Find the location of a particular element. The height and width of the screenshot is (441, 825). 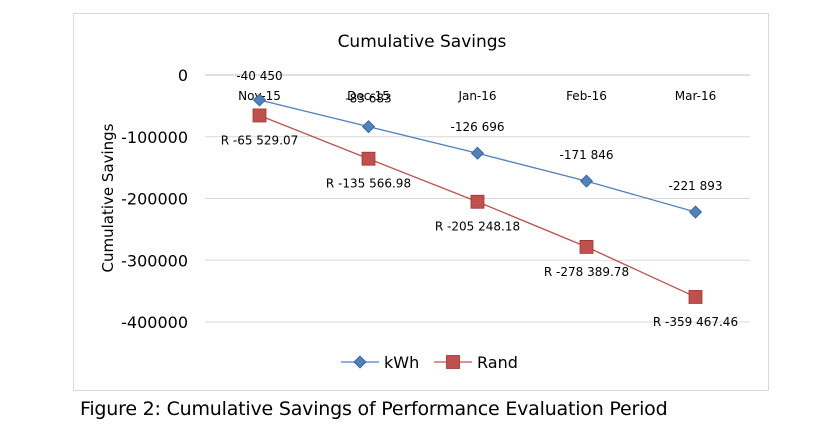

x-tick-label: Dec-15 is located at coordinates (368, 96).